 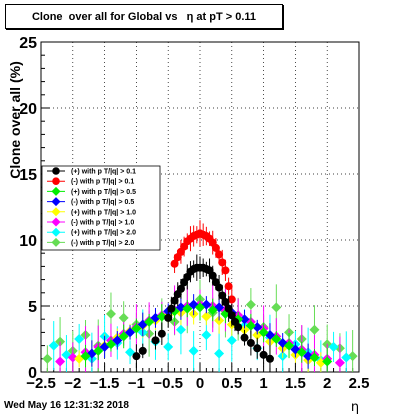 What do you see at coordinates (200, 383) in the screenshot?
I see `x-tick-label: 0` at bounding box center [200, 383].